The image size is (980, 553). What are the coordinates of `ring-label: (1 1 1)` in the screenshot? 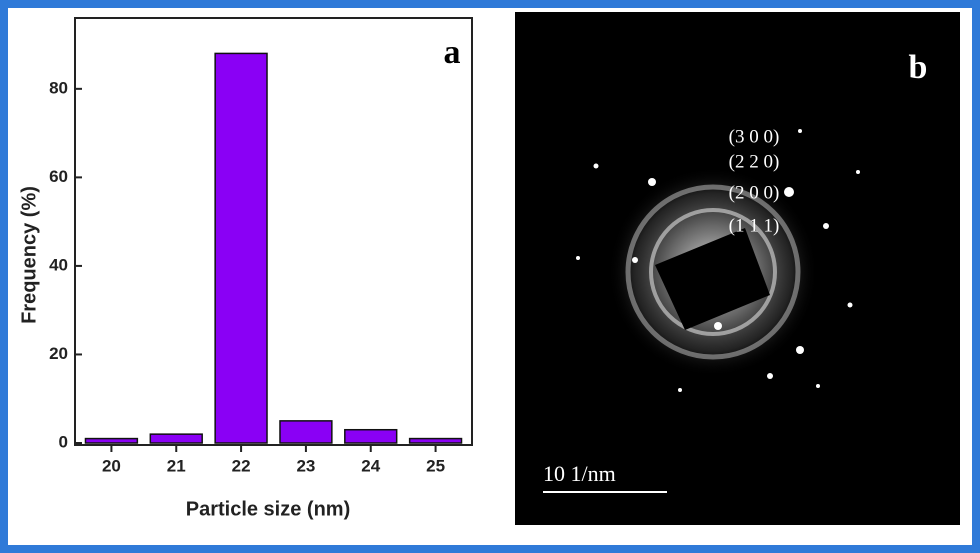 It's located at (754, 225).